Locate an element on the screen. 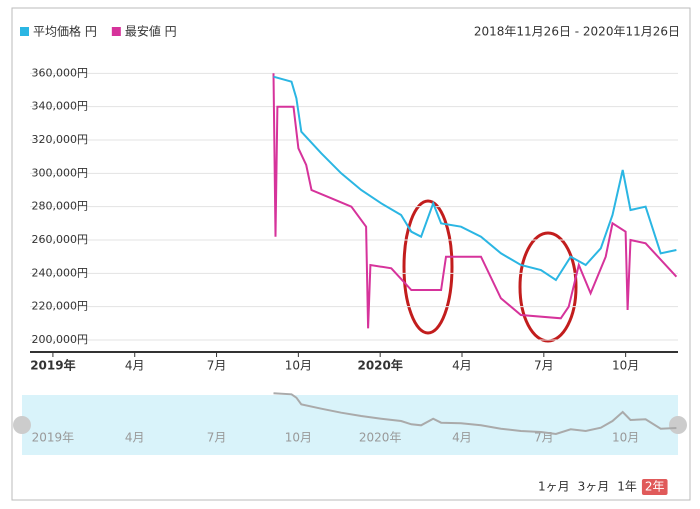 This screenshot has height=509, width=700. y-tick-label: 300,000円 is located at coordinates (60, 172).